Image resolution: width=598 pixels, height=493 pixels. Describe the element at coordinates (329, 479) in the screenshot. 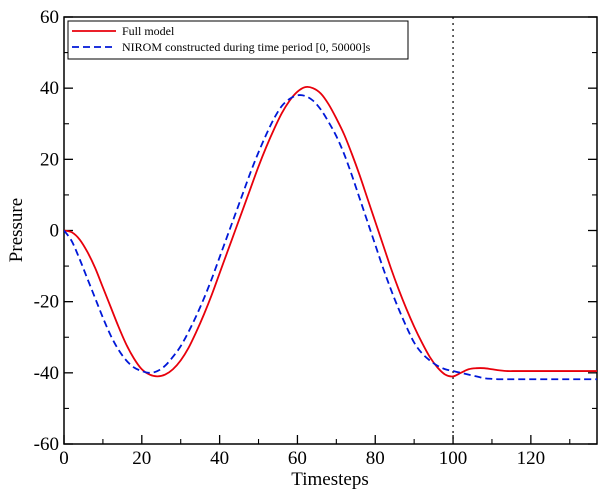

I see `x-axis-title: Timesteps` at that location.